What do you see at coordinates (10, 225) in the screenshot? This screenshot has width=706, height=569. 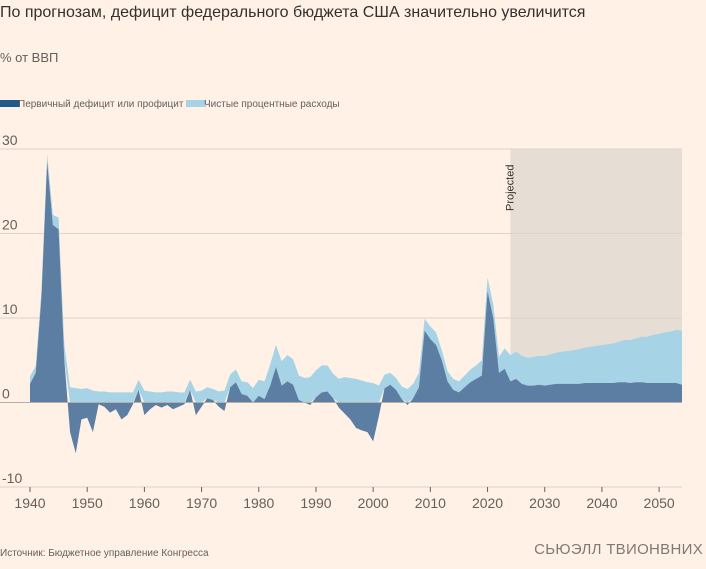 I see `y-tick-label: 20` at bounding box center [10, 225].